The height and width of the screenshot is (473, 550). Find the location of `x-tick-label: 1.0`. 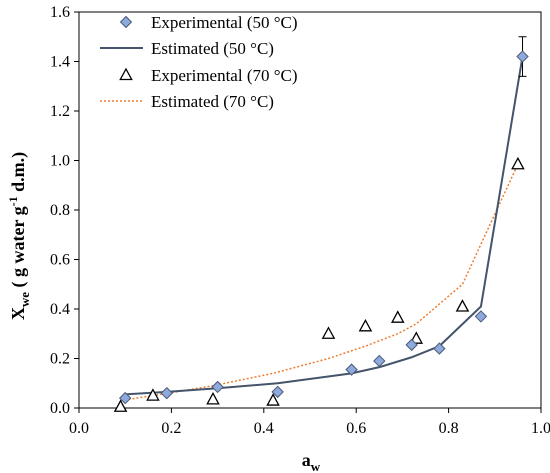

x-tick-label: 1.0 is located at coordinates (540, 428).